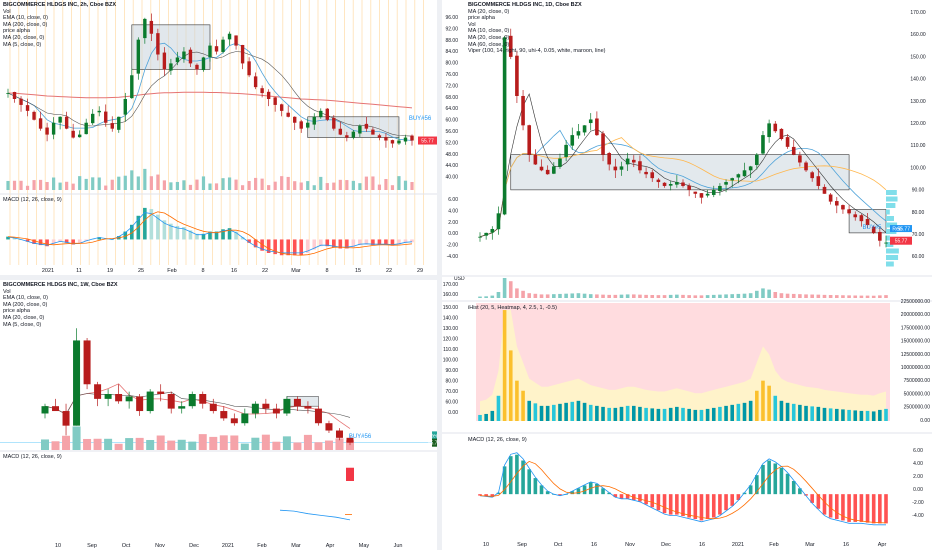  What do you see at coordinates (420, 271) in the screenshot?
I see `x-axis-tick: 29` at bounding box center [420, 271].